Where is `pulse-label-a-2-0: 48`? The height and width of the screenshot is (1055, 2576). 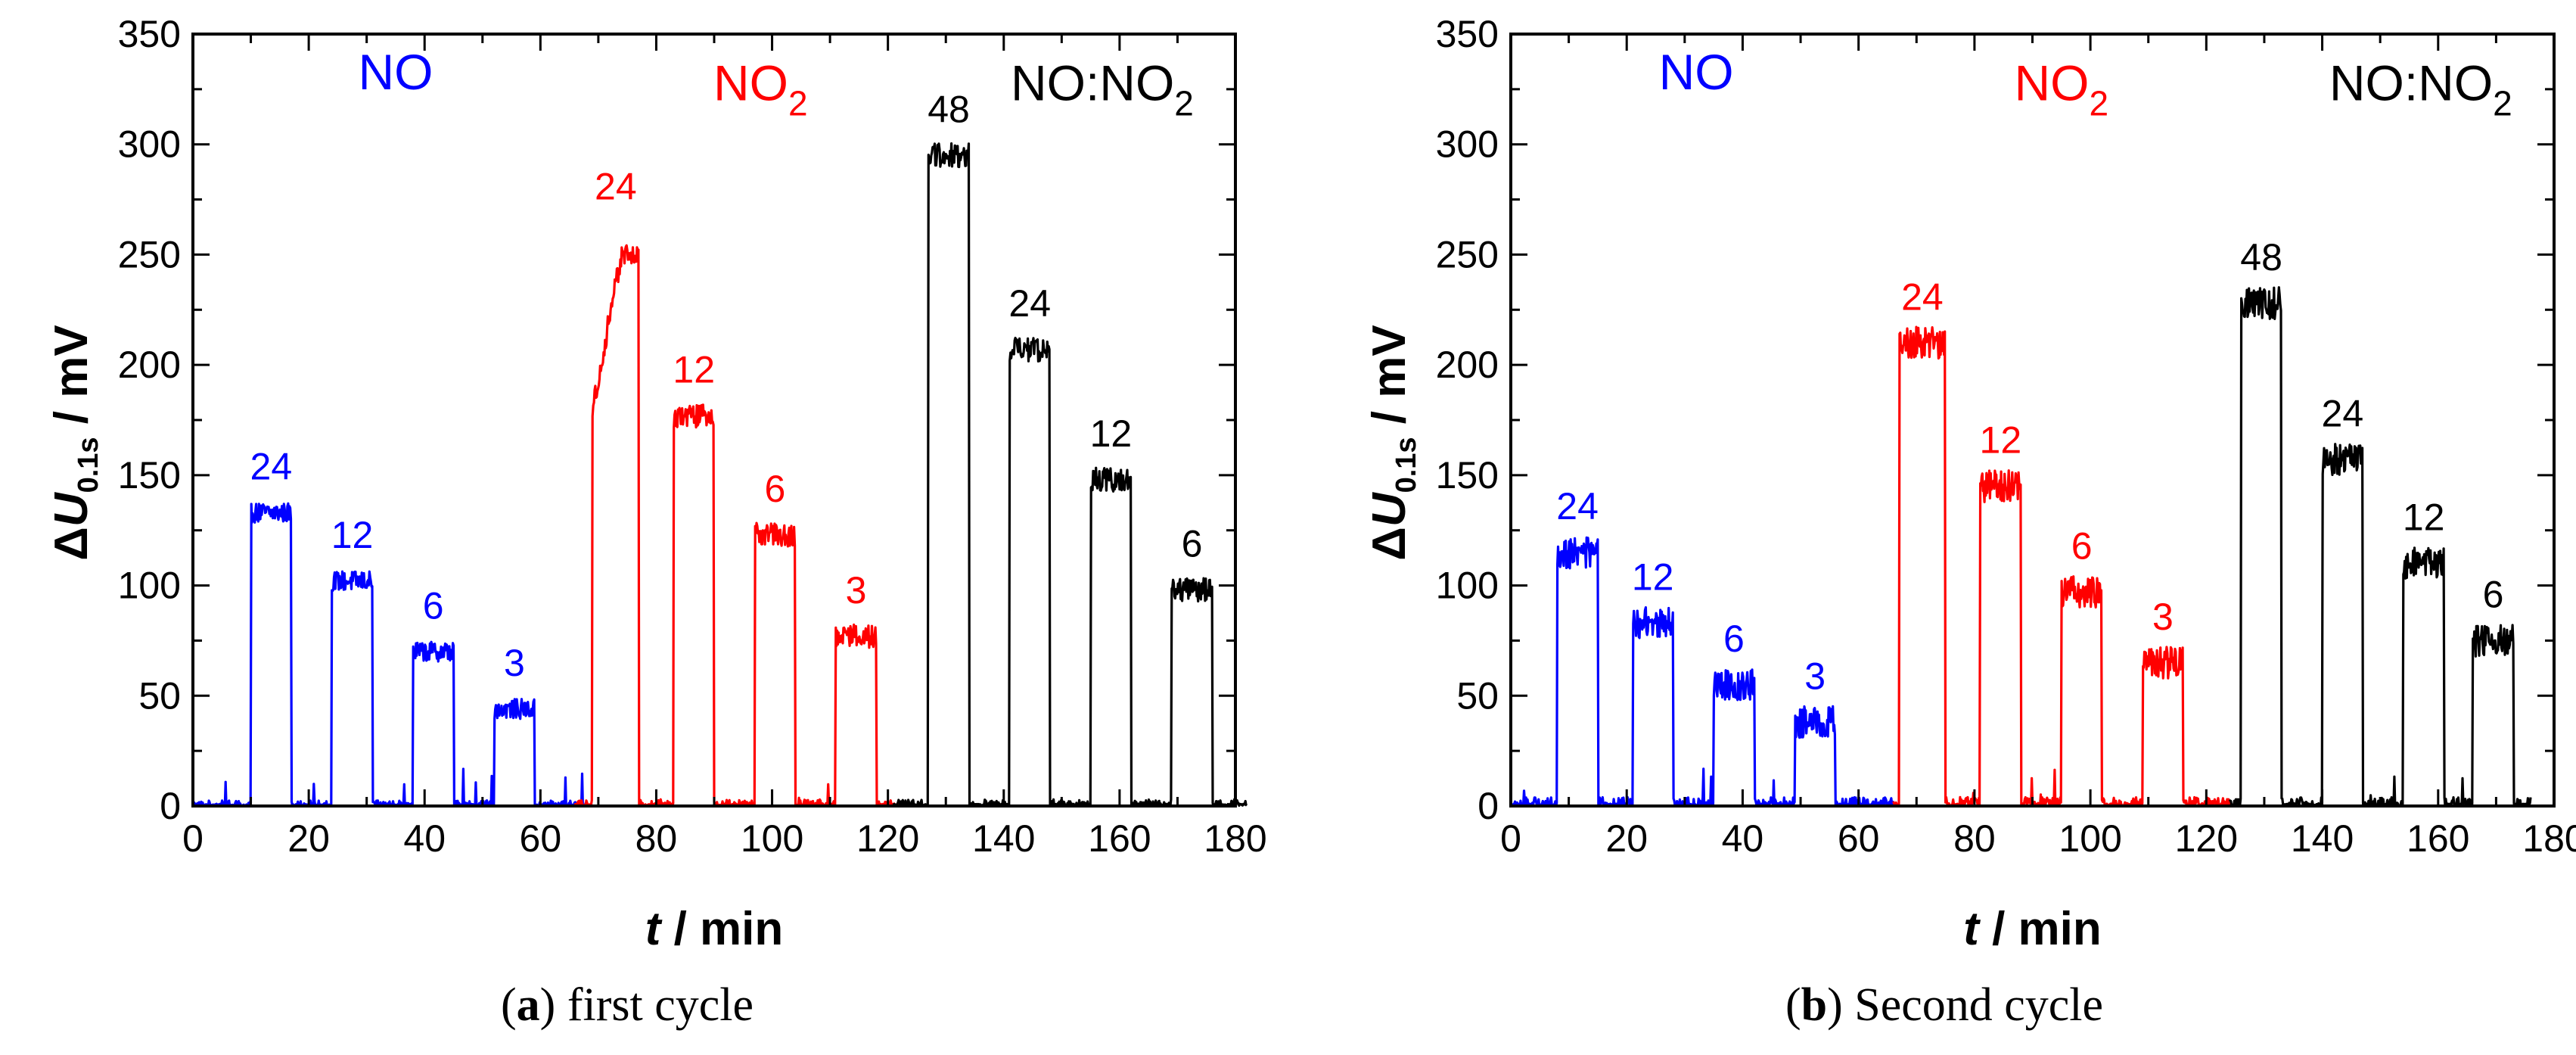 pulse-label-a-2-0: 48 is located at coordinates (949, 110).